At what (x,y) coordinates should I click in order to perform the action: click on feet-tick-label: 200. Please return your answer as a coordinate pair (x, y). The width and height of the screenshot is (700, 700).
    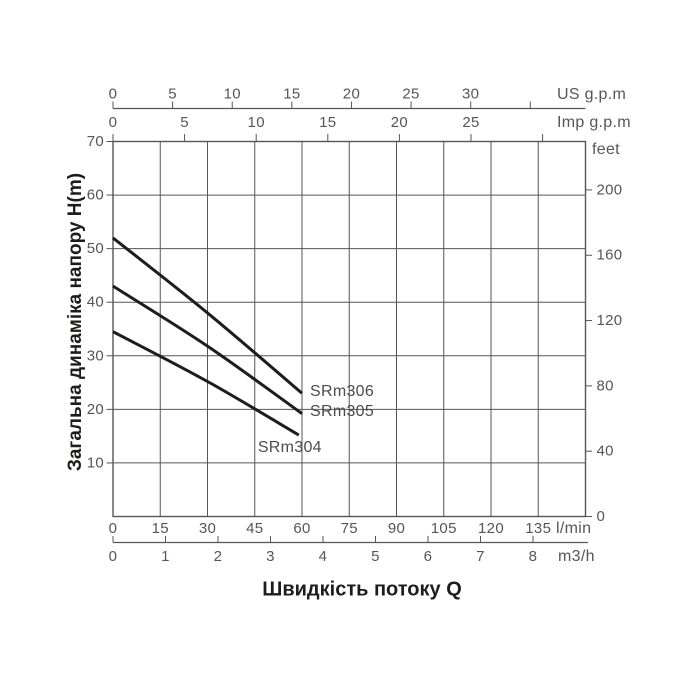
    Looking at the image, I should click on (610, 189).